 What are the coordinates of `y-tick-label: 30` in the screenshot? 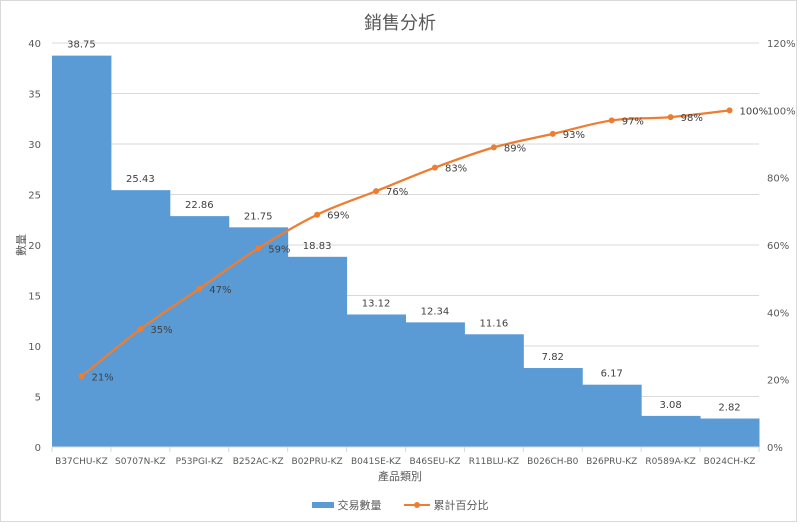 It's located at (34, 145).